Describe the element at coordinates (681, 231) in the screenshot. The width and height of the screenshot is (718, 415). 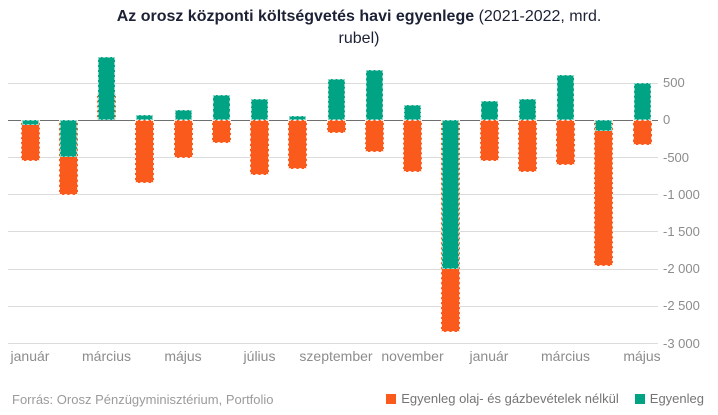
I see `y-axis-label: -1 500` at that location.